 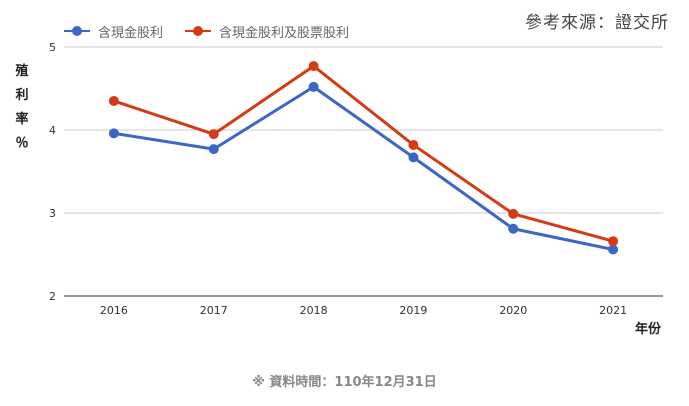 What do you see at coordinates (52, 213) in the screenshot?
I see `y-tick-label: 3` at bounding box center [52, 213].